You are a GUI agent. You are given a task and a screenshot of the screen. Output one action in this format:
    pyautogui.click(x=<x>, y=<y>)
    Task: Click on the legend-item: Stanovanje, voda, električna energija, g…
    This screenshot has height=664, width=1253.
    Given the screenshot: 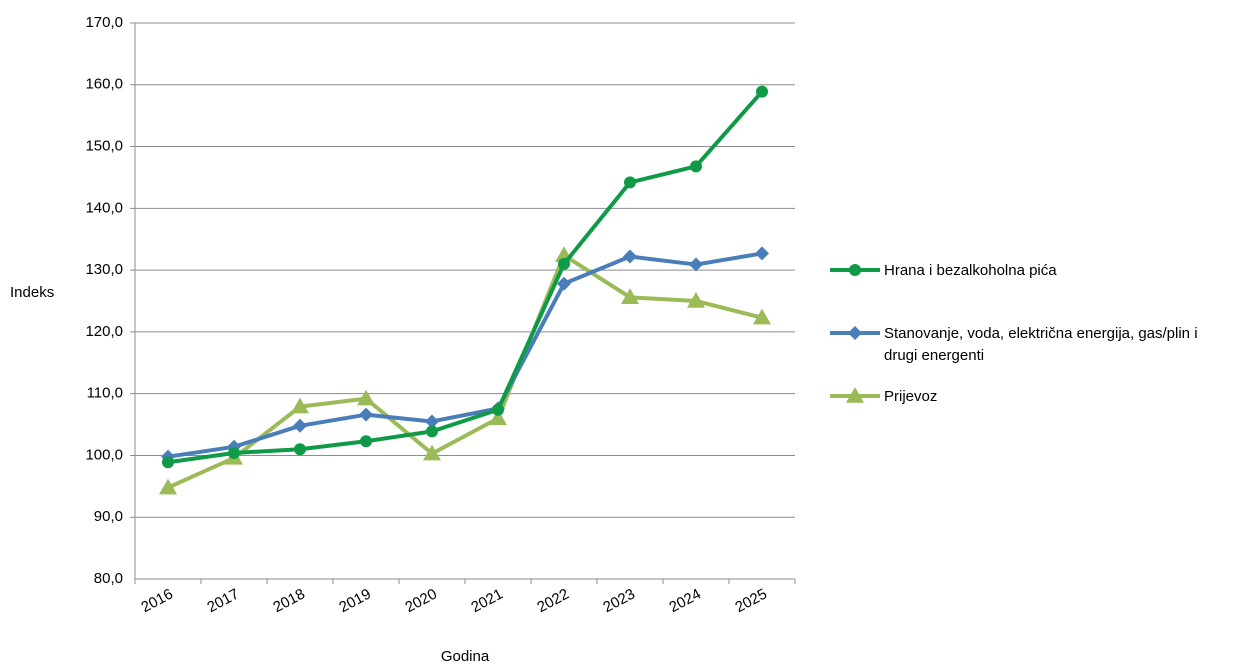 What is the action you would take?
    pyautogui.click(x=1014, y=344)
    